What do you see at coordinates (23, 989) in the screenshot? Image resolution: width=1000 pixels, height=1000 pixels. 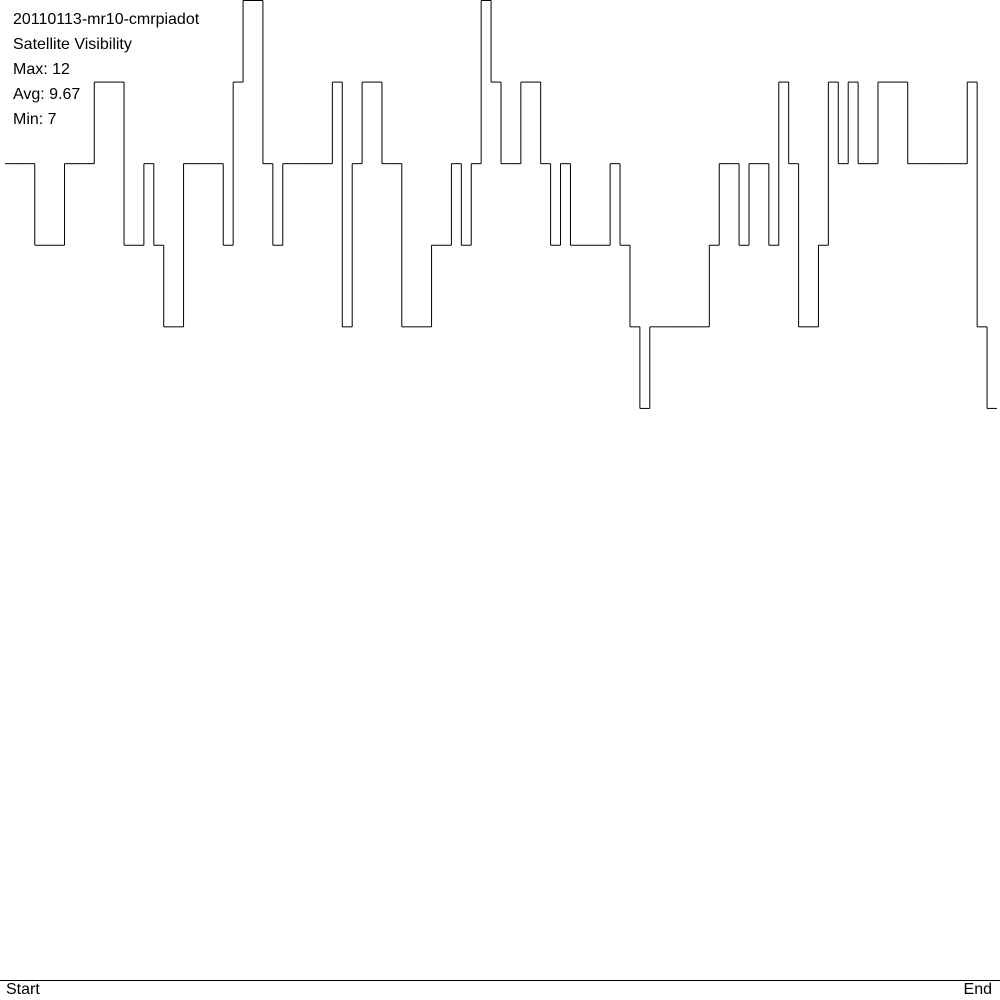 I see `x-start-label: Start` at bounding box center [23, 989].